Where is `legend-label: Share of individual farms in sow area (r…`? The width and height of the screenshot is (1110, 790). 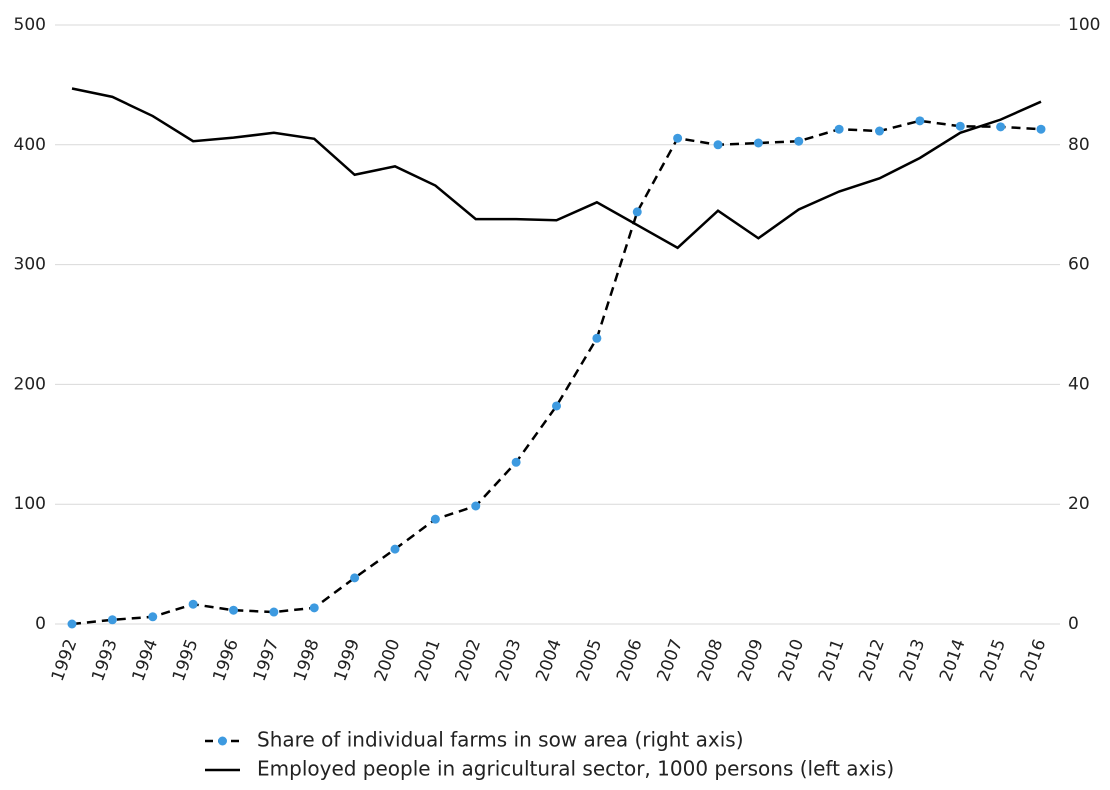
legend-label: Share of individual farms in sow area (r… is located at coordinates (500, 740).